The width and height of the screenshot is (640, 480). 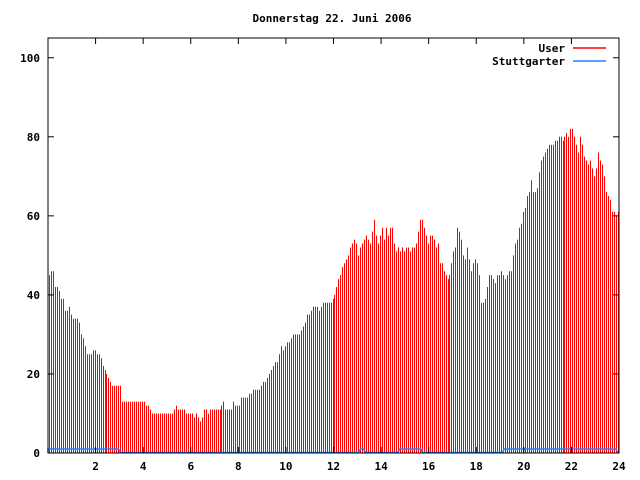 What do you see at coordinates (381, 466) in the screenshot?
I see `x-tick-label: 14` at bounding box center [381, 466].